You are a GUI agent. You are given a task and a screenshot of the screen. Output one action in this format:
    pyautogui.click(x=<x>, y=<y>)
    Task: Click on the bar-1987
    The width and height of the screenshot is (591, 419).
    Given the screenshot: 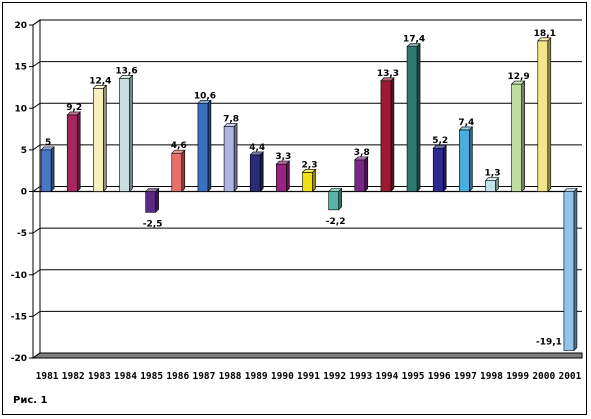 What is the action you would take?
    pyautogui.click(x=204, y=146)
    